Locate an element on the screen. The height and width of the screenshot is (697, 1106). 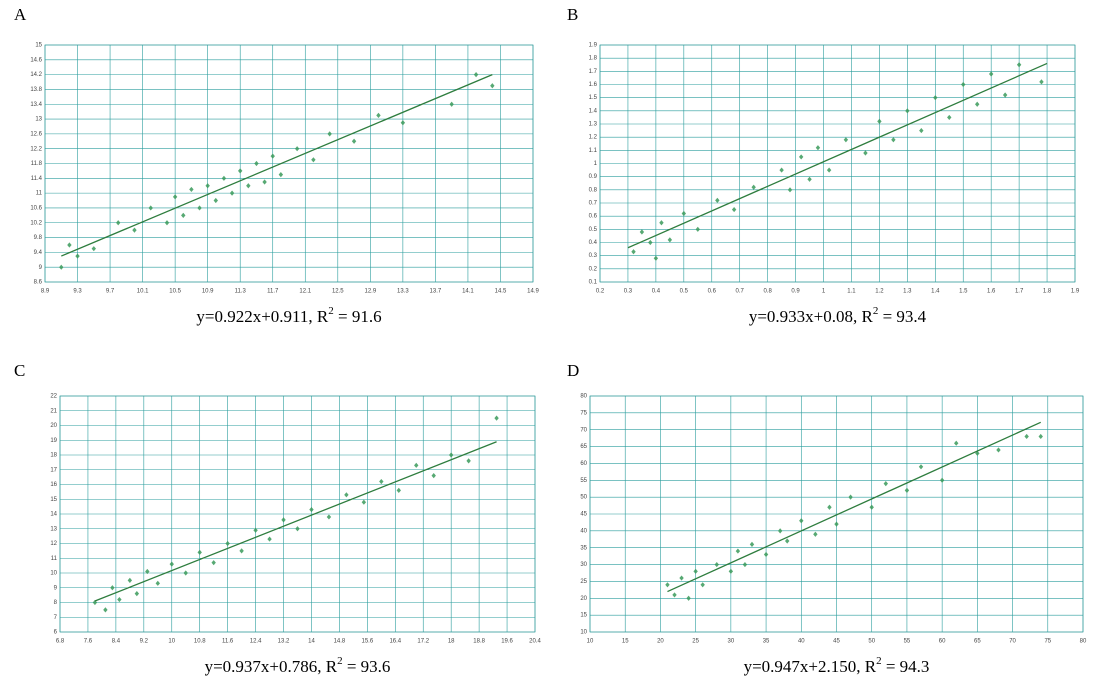
y-tick-label: 7 is located at coordinates (56, 618).